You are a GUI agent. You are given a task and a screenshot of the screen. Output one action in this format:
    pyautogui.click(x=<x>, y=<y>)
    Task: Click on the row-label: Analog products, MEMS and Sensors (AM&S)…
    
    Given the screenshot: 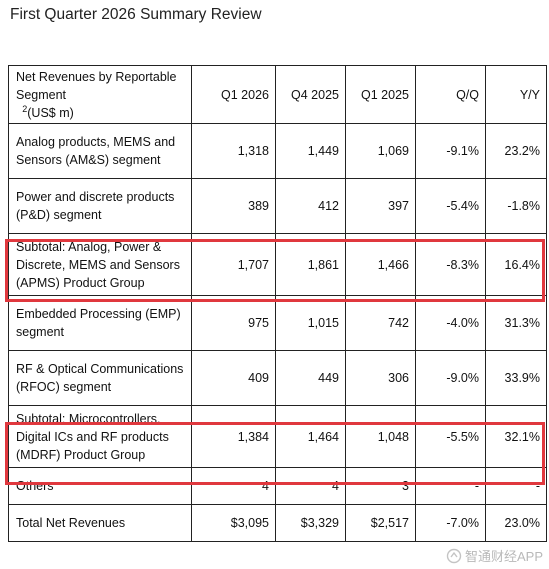 What is the action you would take?
    pyautogui.click(x=100, y=151)
    